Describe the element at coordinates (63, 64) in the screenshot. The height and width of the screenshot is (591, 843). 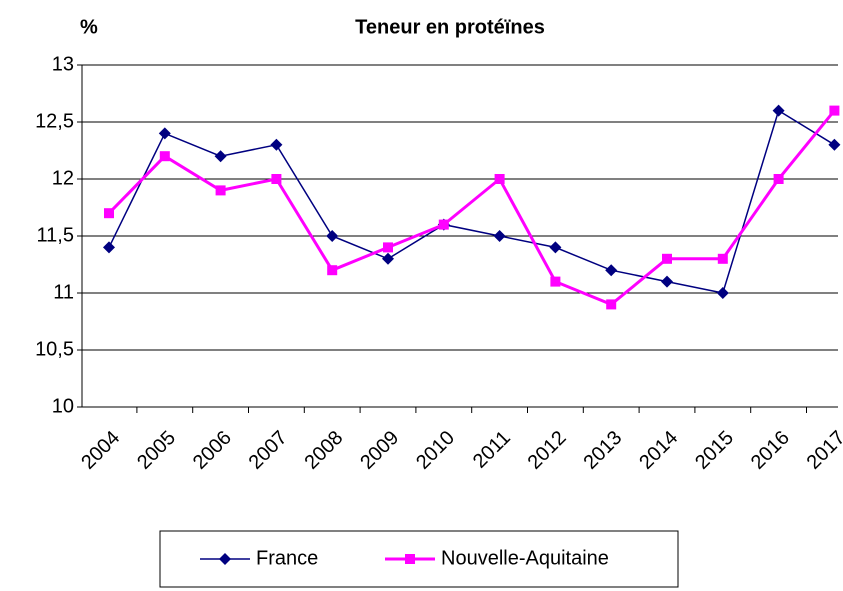
I see `y-tick-label: 13` at that location.